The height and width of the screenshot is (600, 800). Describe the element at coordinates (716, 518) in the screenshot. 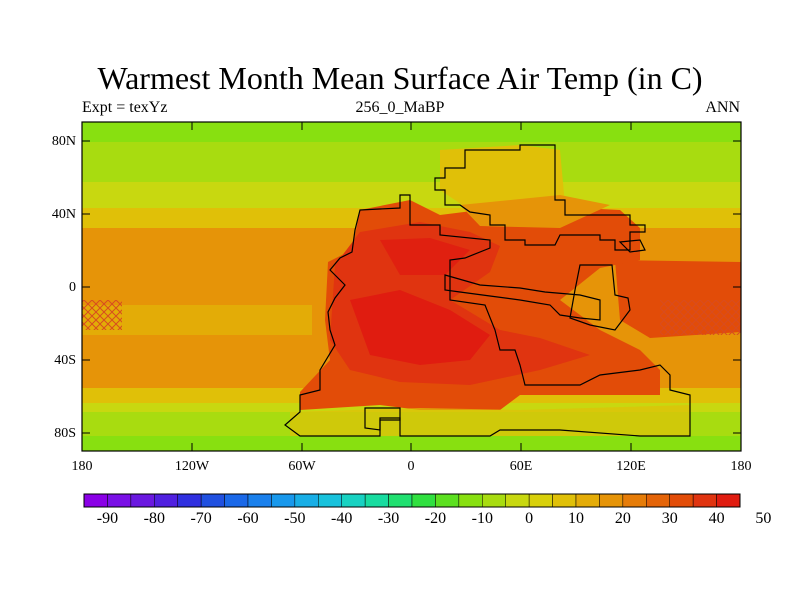

I see `colorbar-label: 40` at that location.